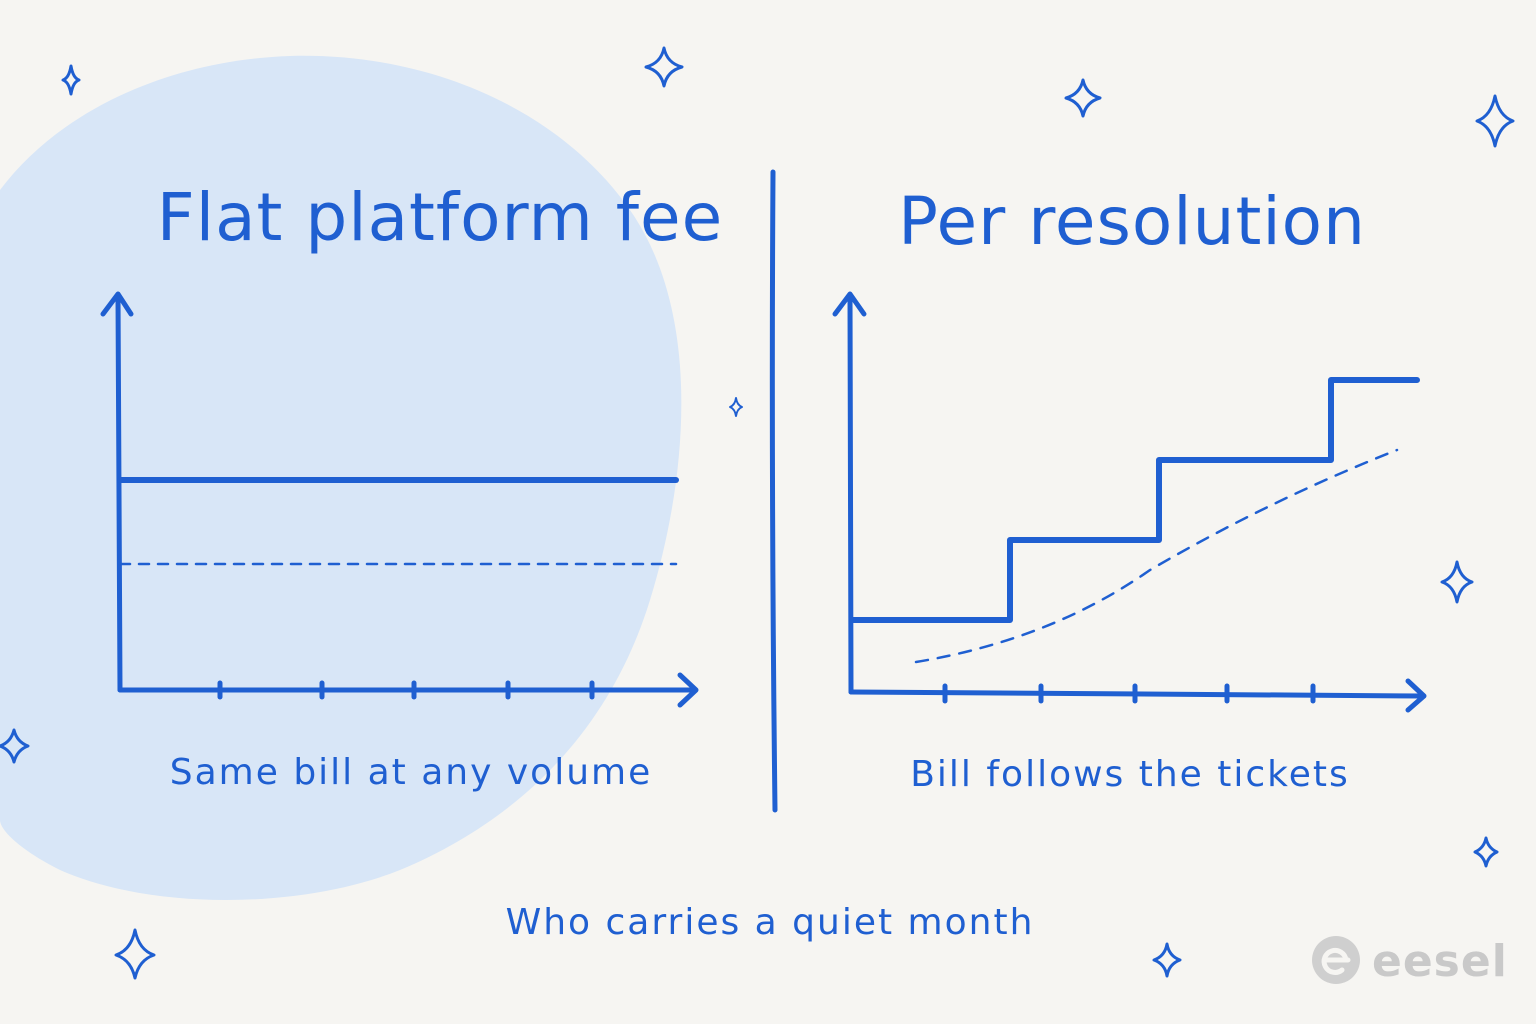 The image size is (1536, 1024). Describe the element at coordinates (849, 304) in the screenshot. I see `right-y-axis-arrowhead` at that location.